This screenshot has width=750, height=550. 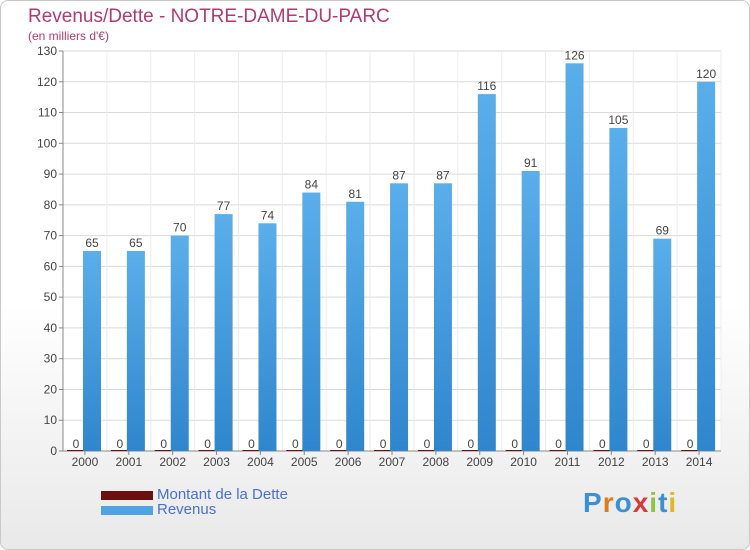 I want to click on x-tick-label: 2012, so click(x=611, y=462).